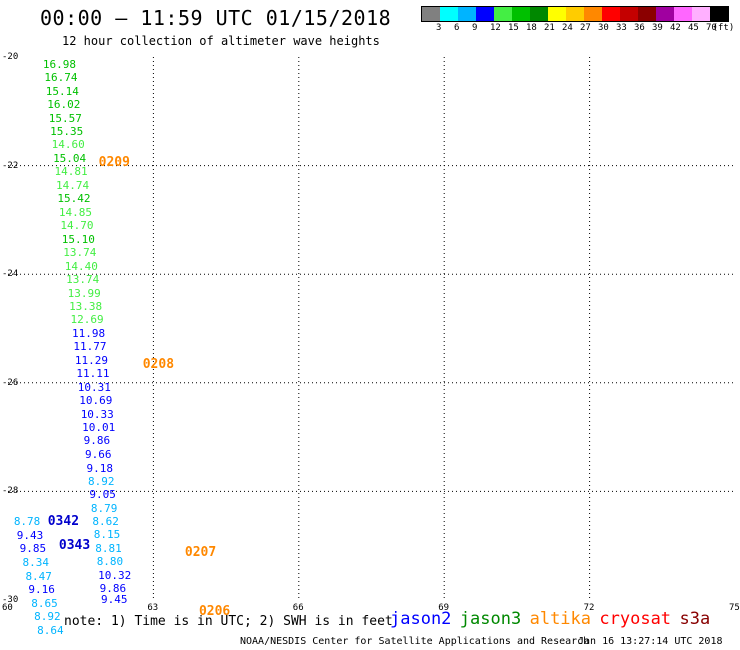 The width and height of the screenshot is (740, 650). I want to click on wave-height-label: 9.18, so click(100, 468).